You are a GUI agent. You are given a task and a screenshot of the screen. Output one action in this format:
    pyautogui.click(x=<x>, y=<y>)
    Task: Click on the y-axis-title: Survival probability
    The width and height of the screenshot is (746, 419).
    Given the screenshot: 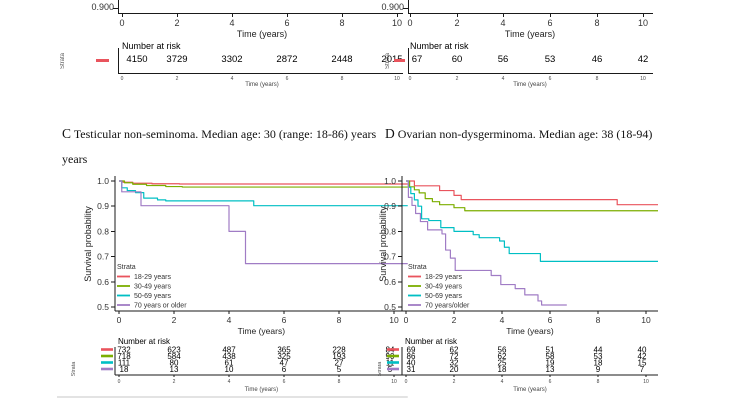 What is the action you would take?
    pyautogui.click(x=88, y=244)
    